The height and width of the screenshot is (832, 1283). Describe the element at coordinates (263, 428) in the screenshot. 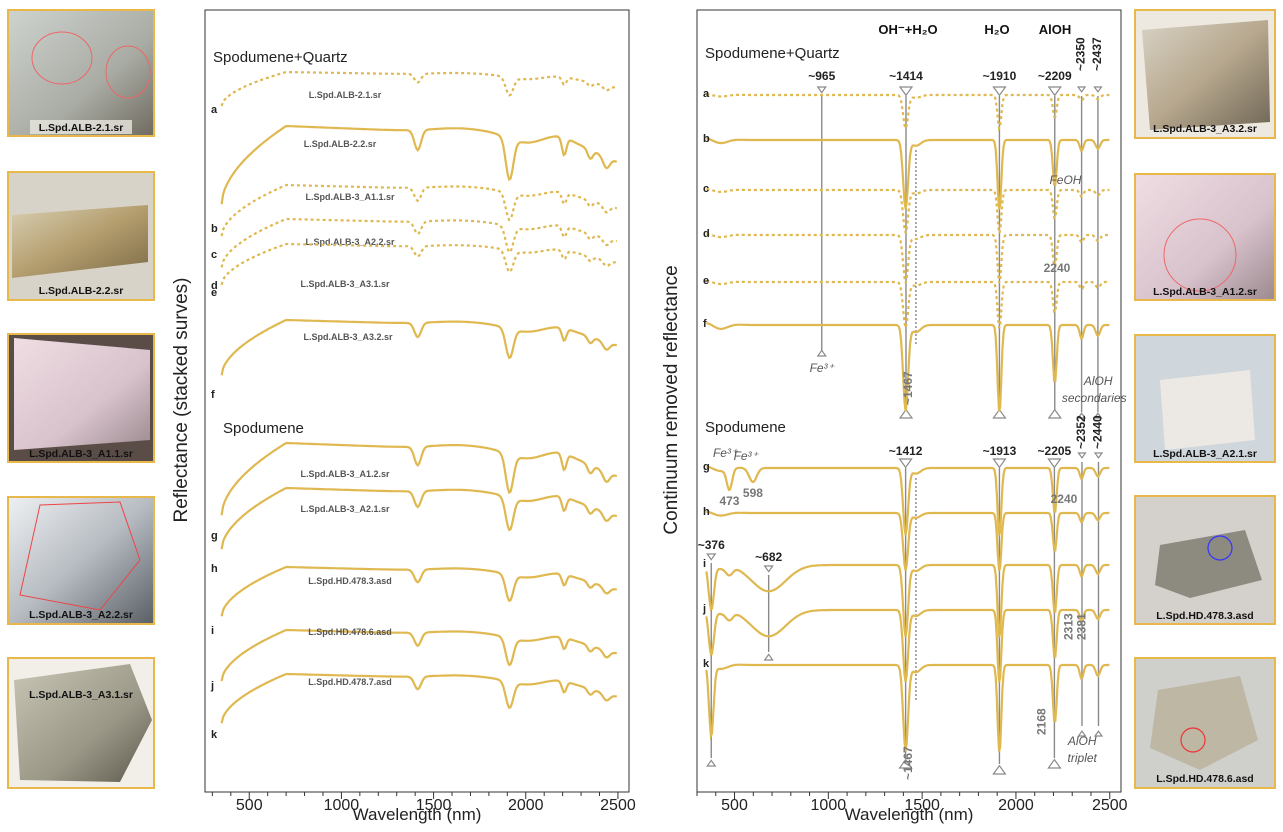

I see `group-label: Spodumene` at that location.